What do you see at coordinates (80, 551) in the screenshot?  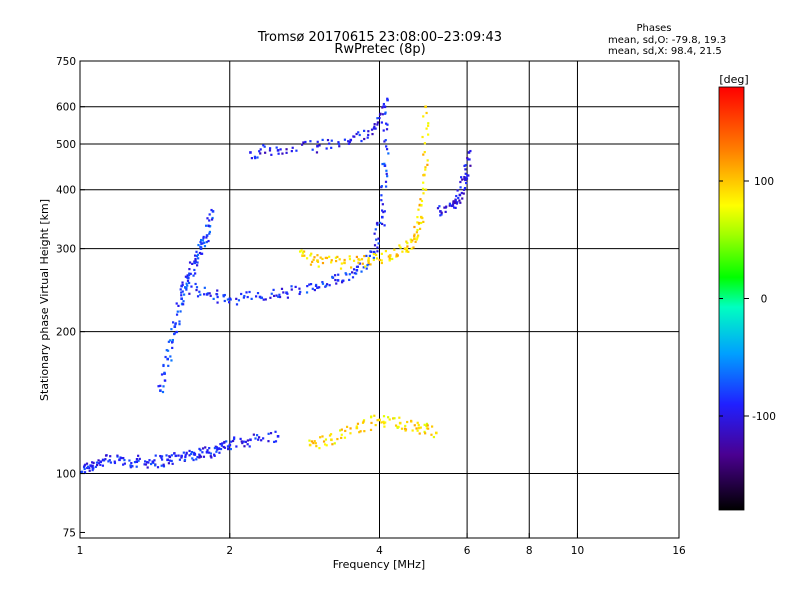 I see `x-tick-label: 1` at bounding box center [80, 551].